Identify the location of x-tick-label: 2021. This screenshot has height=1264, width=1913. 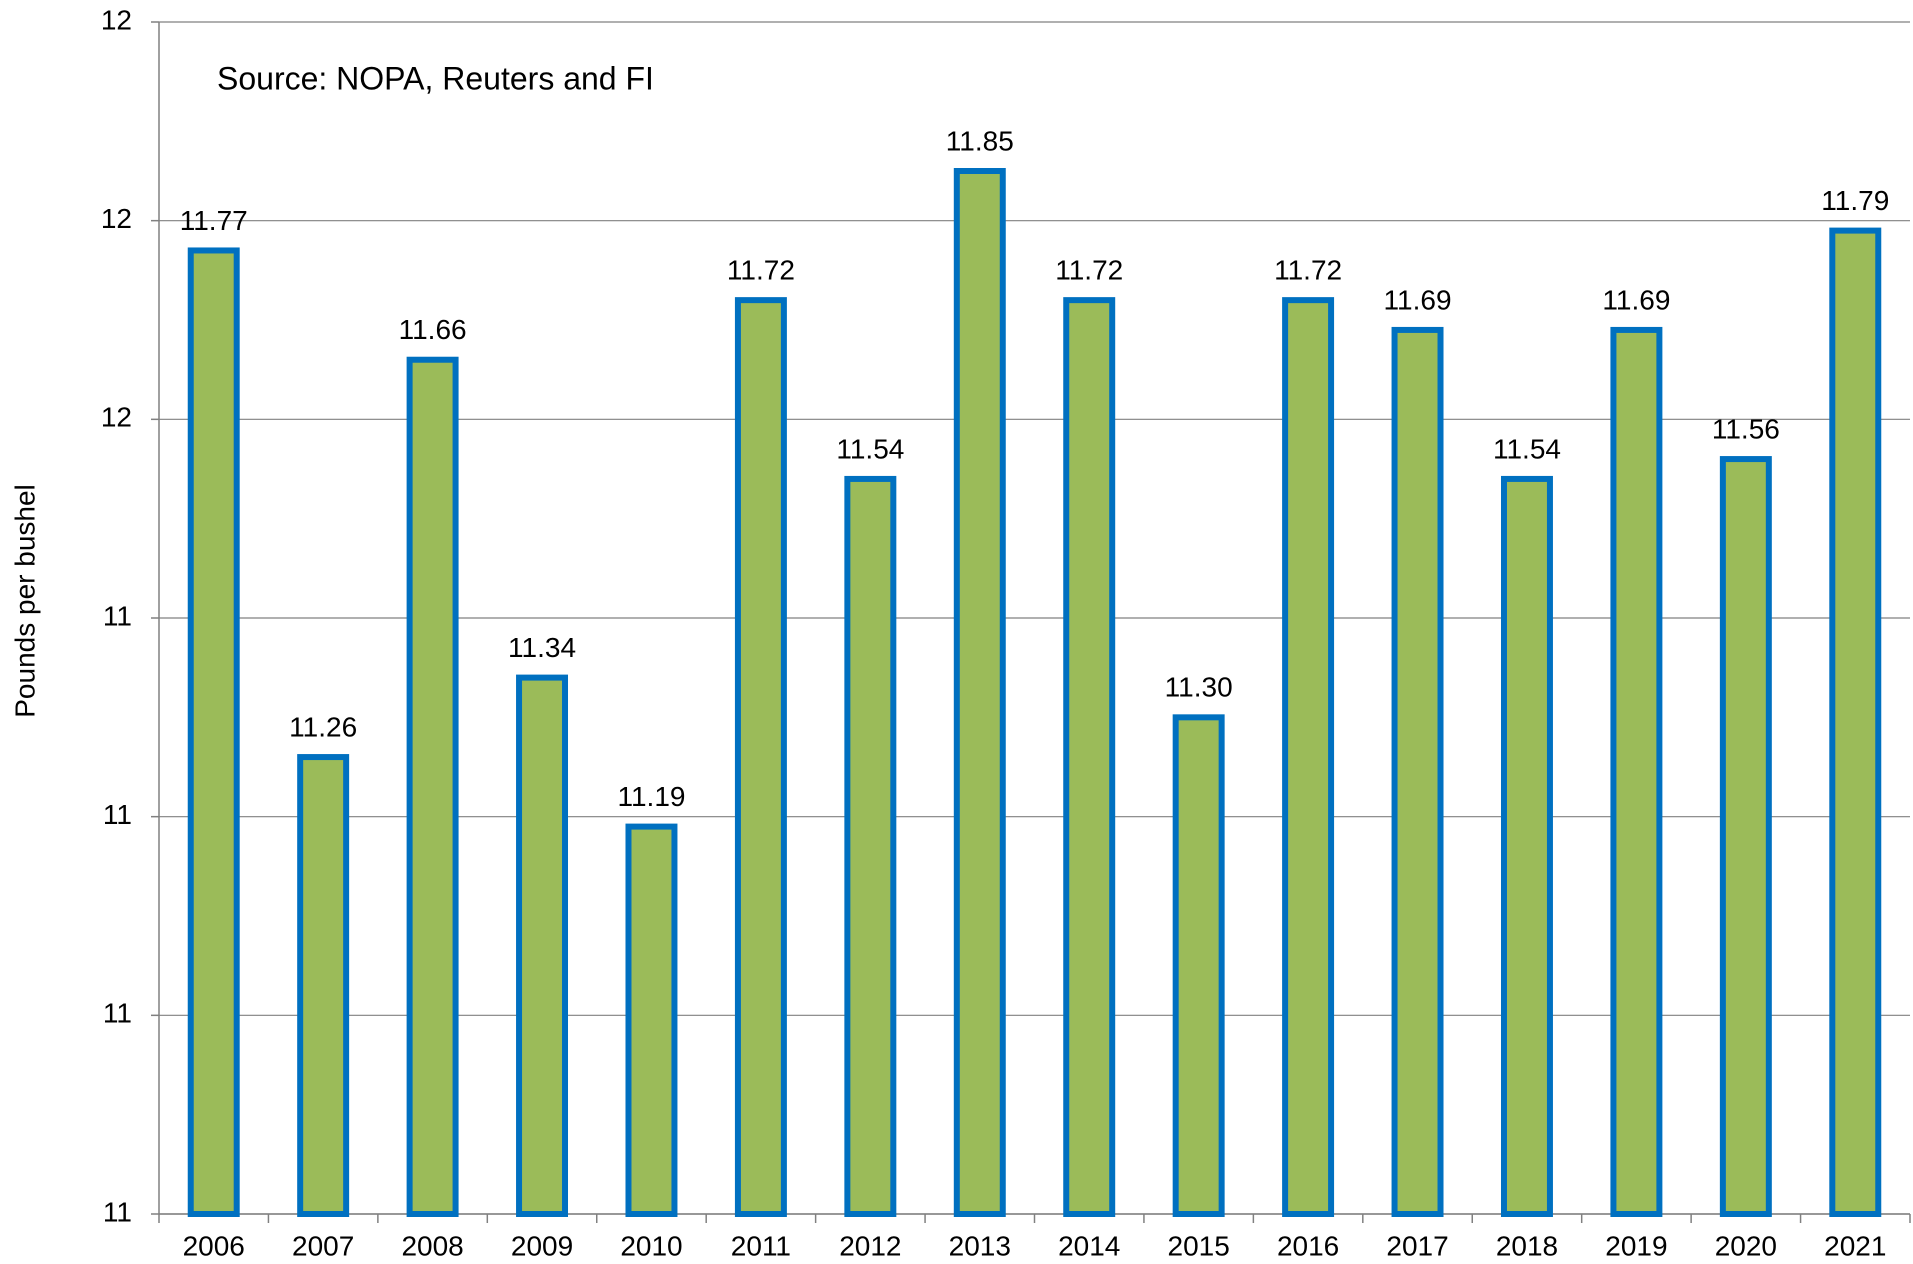
(1855, 1245).